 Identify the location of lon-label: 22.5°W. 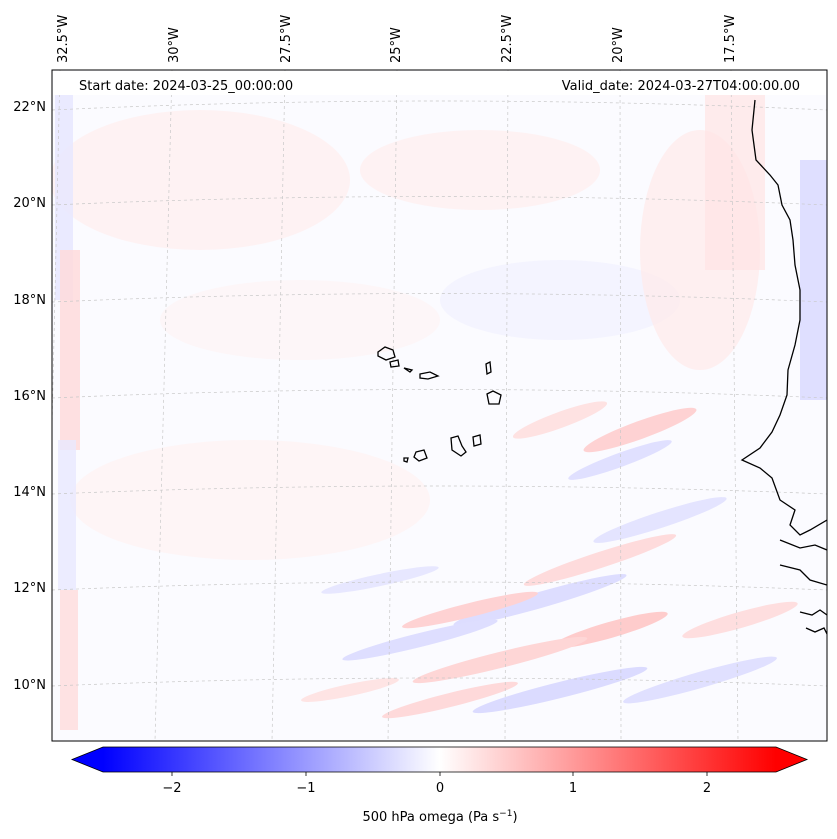
(507, 39).